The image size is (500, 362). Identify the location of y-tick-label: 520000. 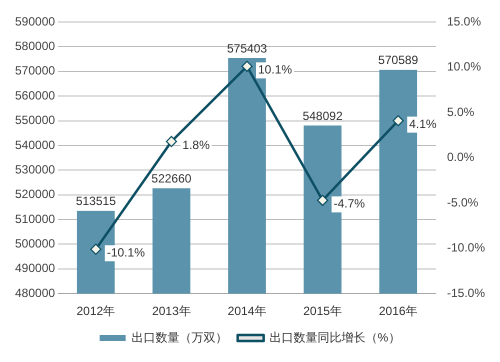
(35, 194).